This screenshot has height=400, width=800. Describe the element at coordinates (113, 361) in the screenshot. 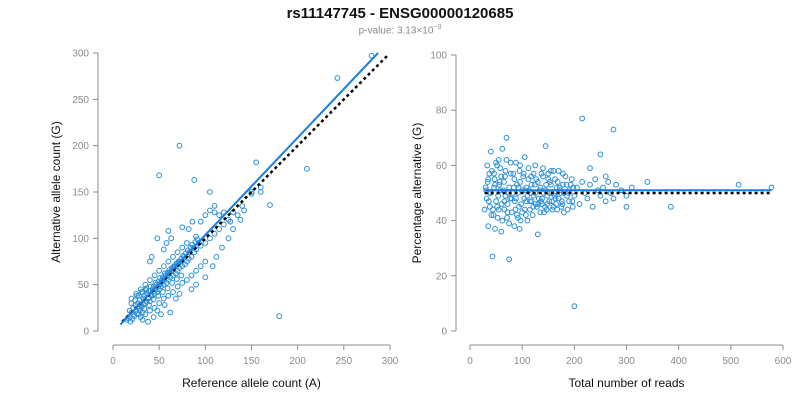

I see `x-tick-label: 0` at that location.